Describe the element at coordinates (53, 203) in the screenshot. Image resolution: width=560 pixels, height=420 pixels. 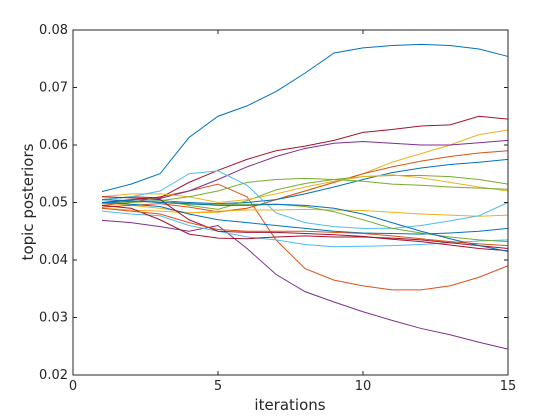
I see `y-tick-label: 0.05` at that location.